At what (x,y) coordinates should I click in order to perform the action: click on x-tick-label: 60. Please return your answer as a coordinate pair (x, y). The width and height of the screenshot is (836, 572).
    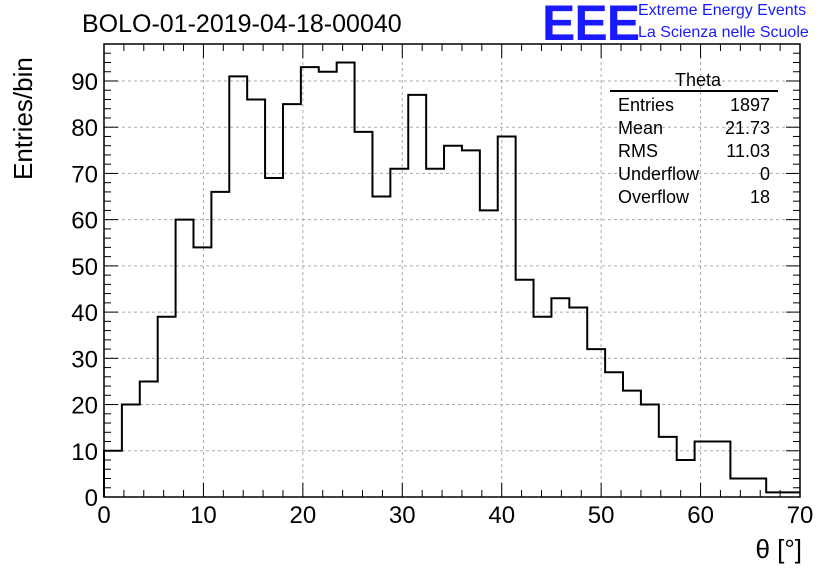
    Looking at the image, I should click on (700, 515).